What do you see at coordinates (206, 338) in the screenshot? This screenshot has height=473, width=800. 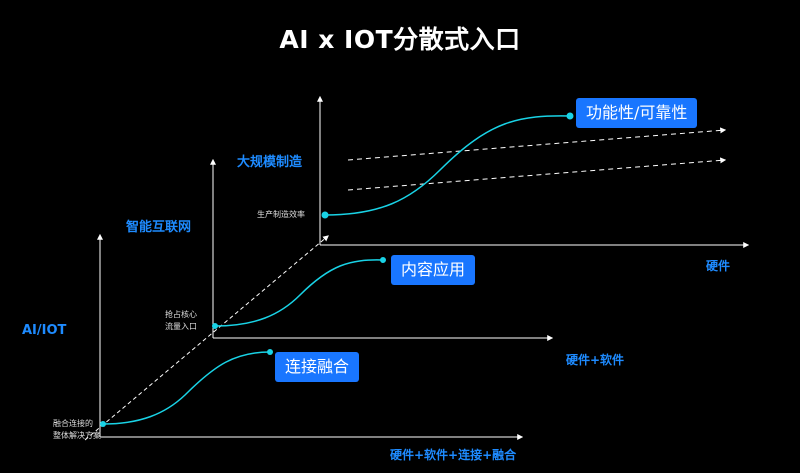 I see `depth-connector` at bounding box center [206, 338].